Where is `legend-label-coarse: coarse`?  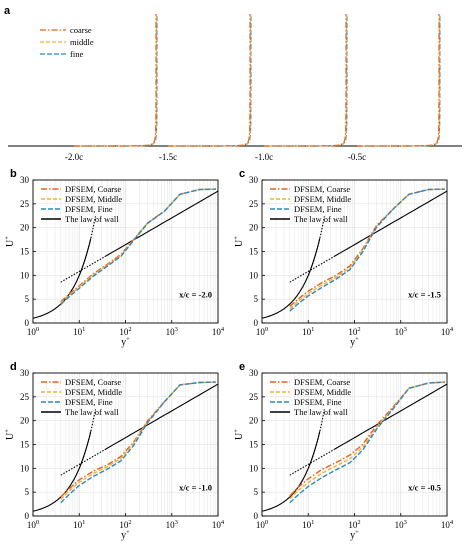
legend-label-coarse: coarse is located at coordinates (81, 30).